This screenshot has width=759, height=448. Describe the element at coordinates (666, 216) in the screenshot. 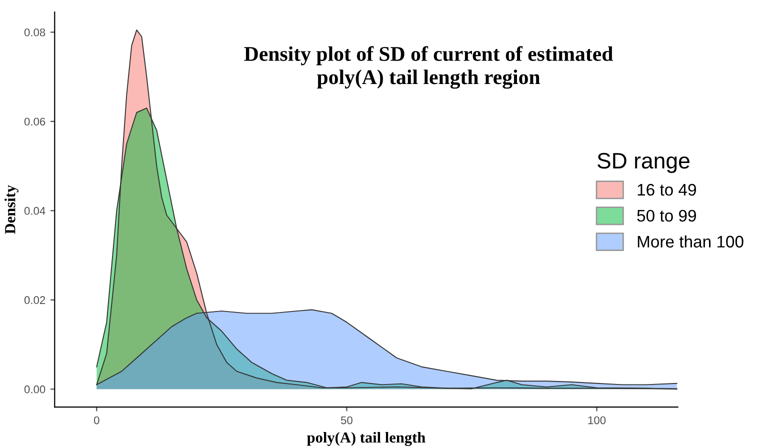

I see `legend-label: 50 to 99` at that location.